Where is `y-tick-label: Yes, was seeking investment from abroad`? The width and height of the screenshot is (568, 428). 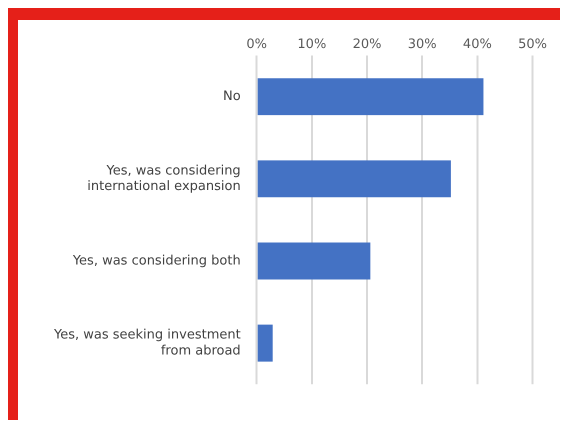
y-tick-label: Yes, was seeking investment from abroad is located at coordinates (146, 343).